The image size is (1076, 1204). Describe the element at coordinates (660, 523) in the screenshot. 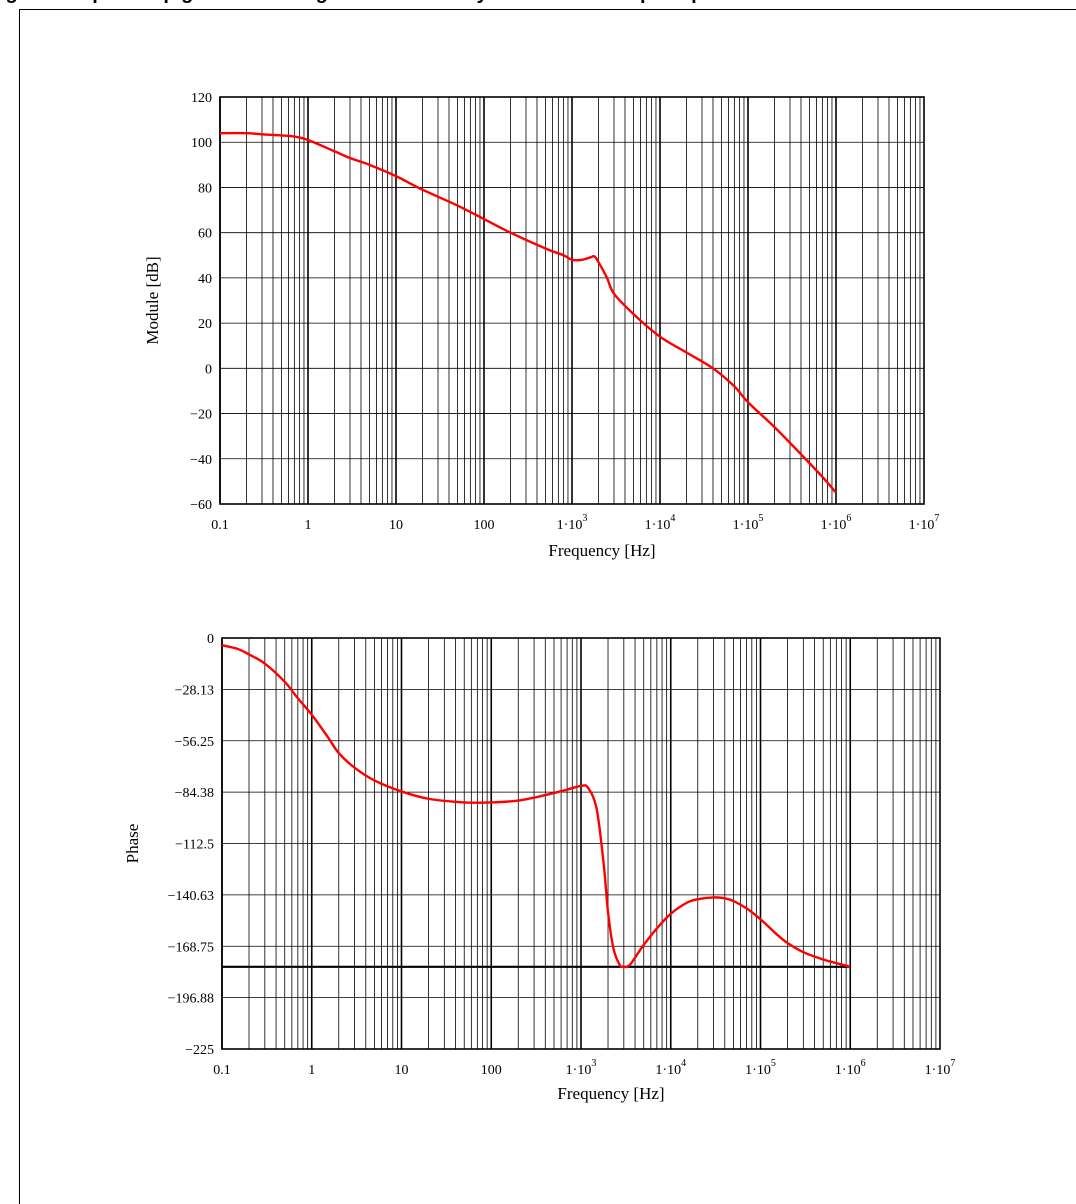

I see `module-x-tick-label: 1·10⁴` at that location.